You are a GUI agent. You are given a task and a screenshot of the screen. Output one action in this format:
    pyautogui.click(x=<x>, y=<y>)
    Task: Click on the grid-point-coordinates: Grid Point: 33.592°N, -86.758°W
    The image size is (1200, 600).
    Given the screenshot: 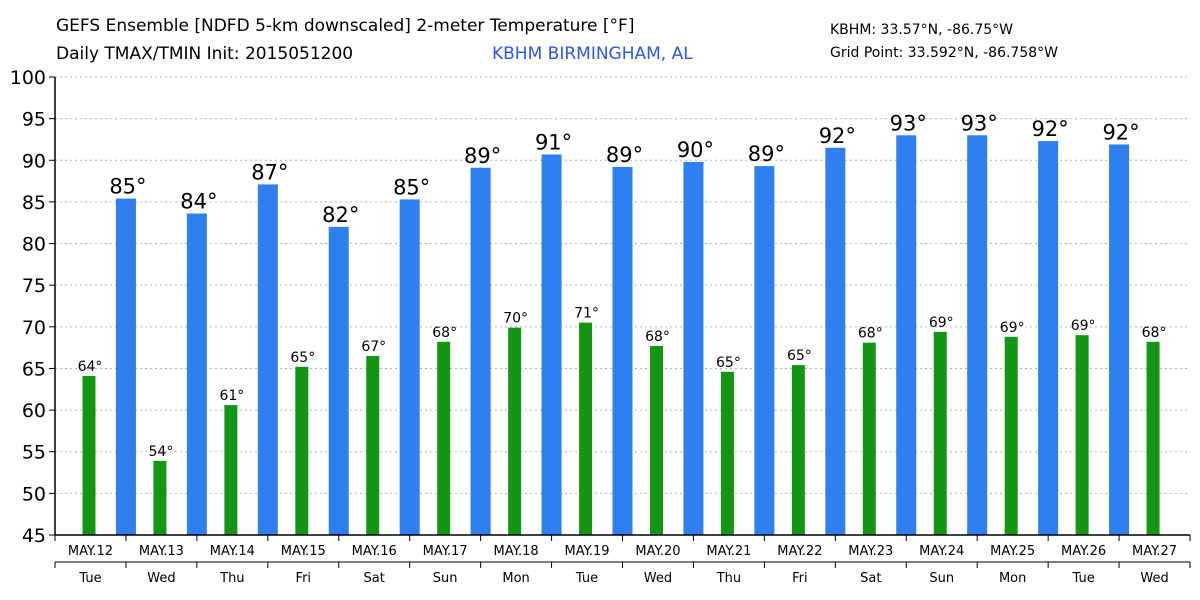 What is the action you would take?
    pyautogui.click(x=944, y=53)
    